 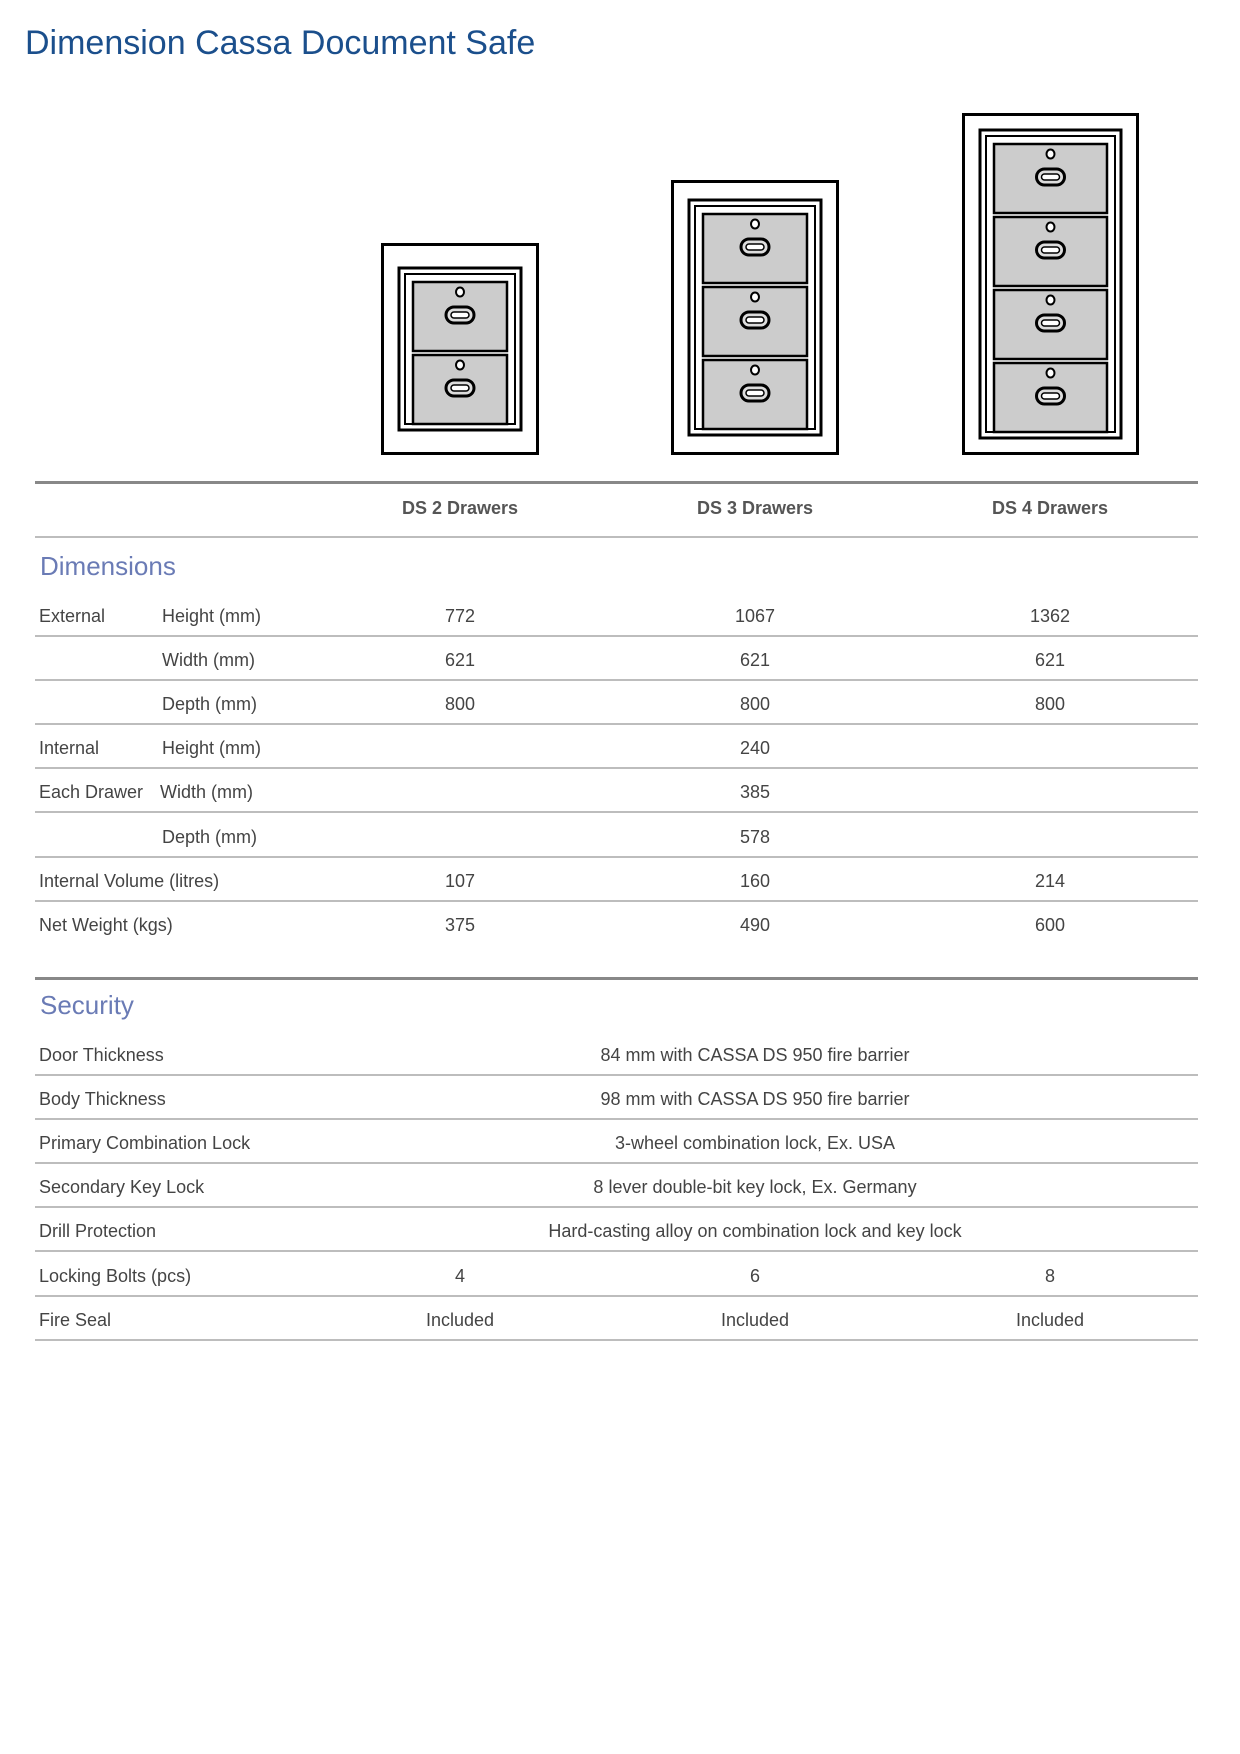 What do you see at coordinates (1050, 508) in the screenshot?
I see `column-header: DS 4 Drawers` at bounding box center [1050, 508].